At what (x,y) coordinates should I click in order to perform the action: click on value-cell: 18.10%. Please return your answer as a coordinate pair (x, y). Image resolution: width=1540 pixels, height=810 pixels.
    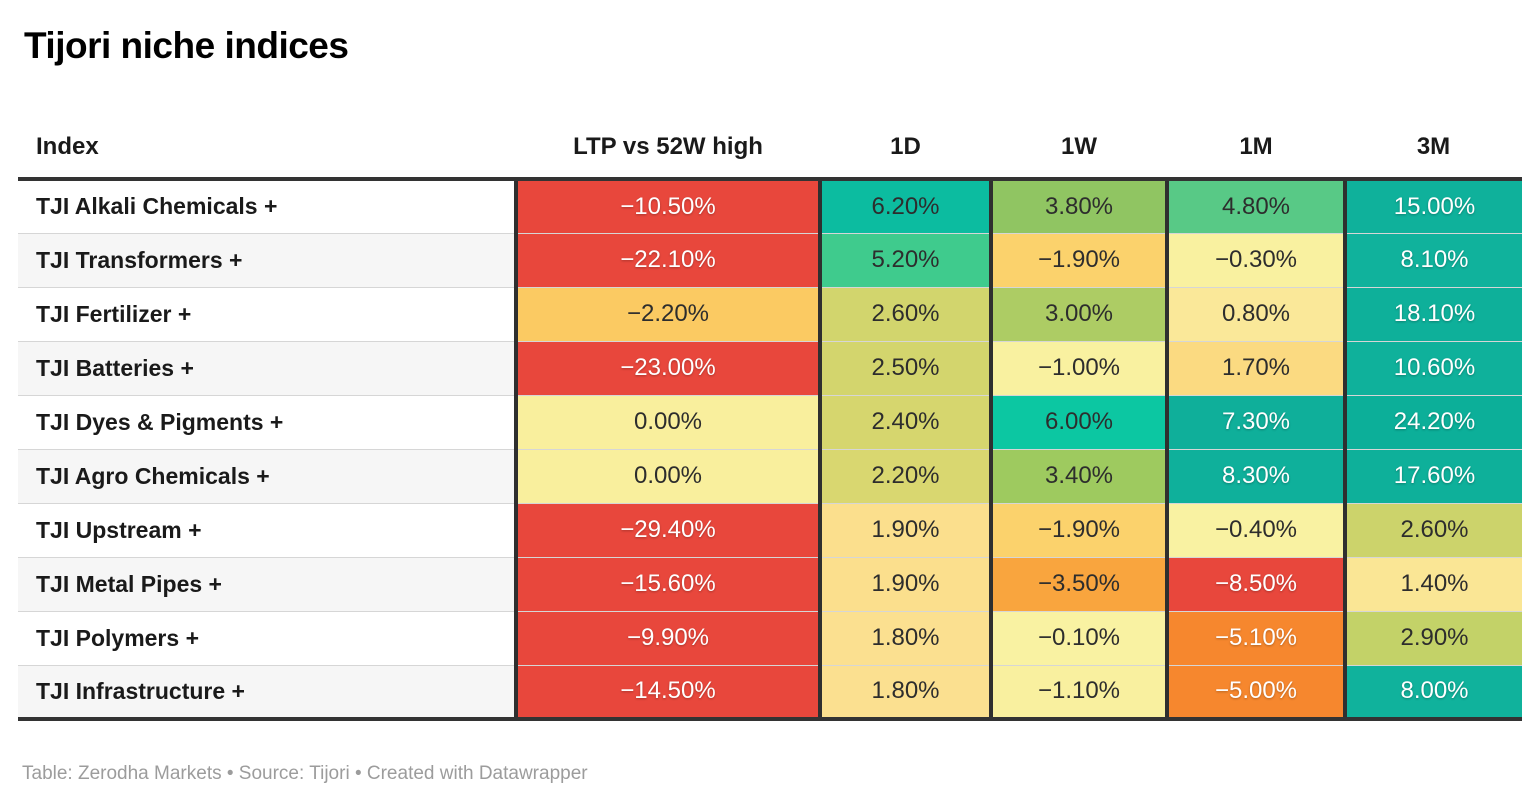
    Looking at the image, I should click on (1432, 313).